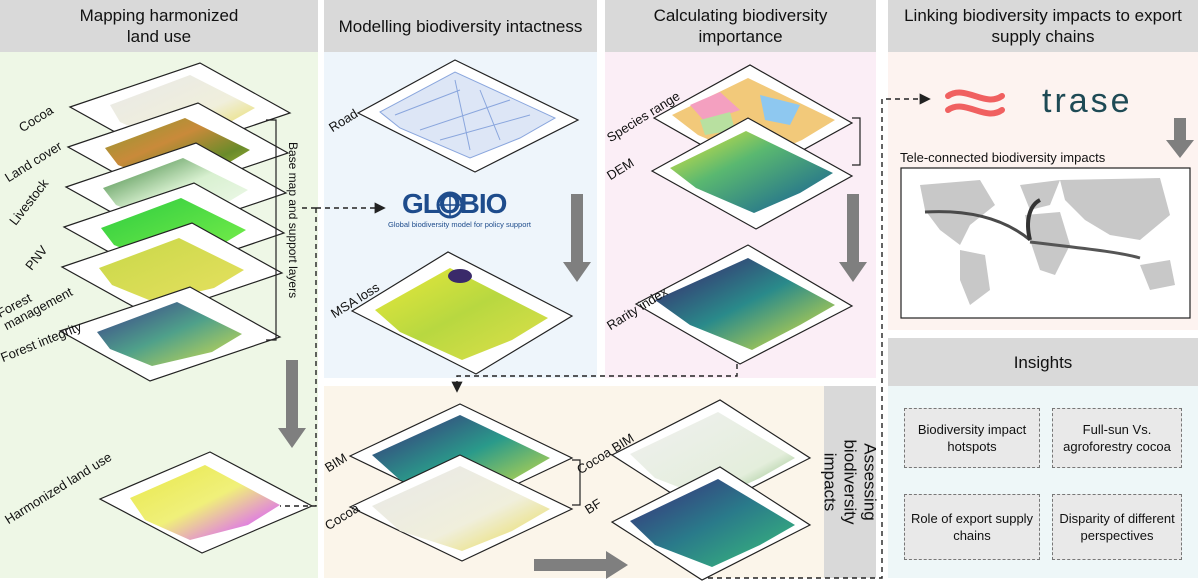 The width and height of the screenshot is (1200, 582). What do you see at coordinates (581, 565) in the screenshot?
I see `assessing-right-arrow` at bounding box center [581, 565].